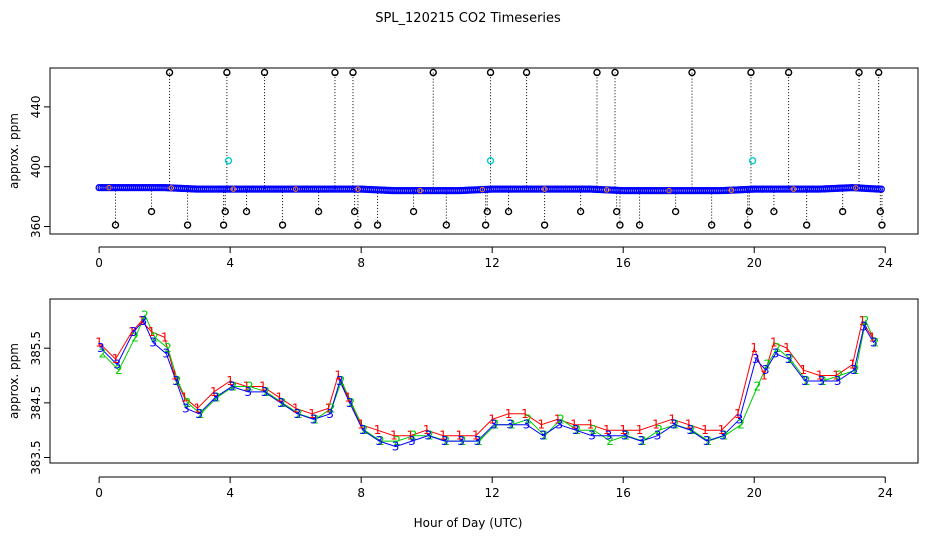 The height and width of the screenshot is (540, 936). What do you see at coordinates (36, 348) in the screenshot?
I see `lower-y-axis-tick-label: 385.5` at bounding box center [36, 348].